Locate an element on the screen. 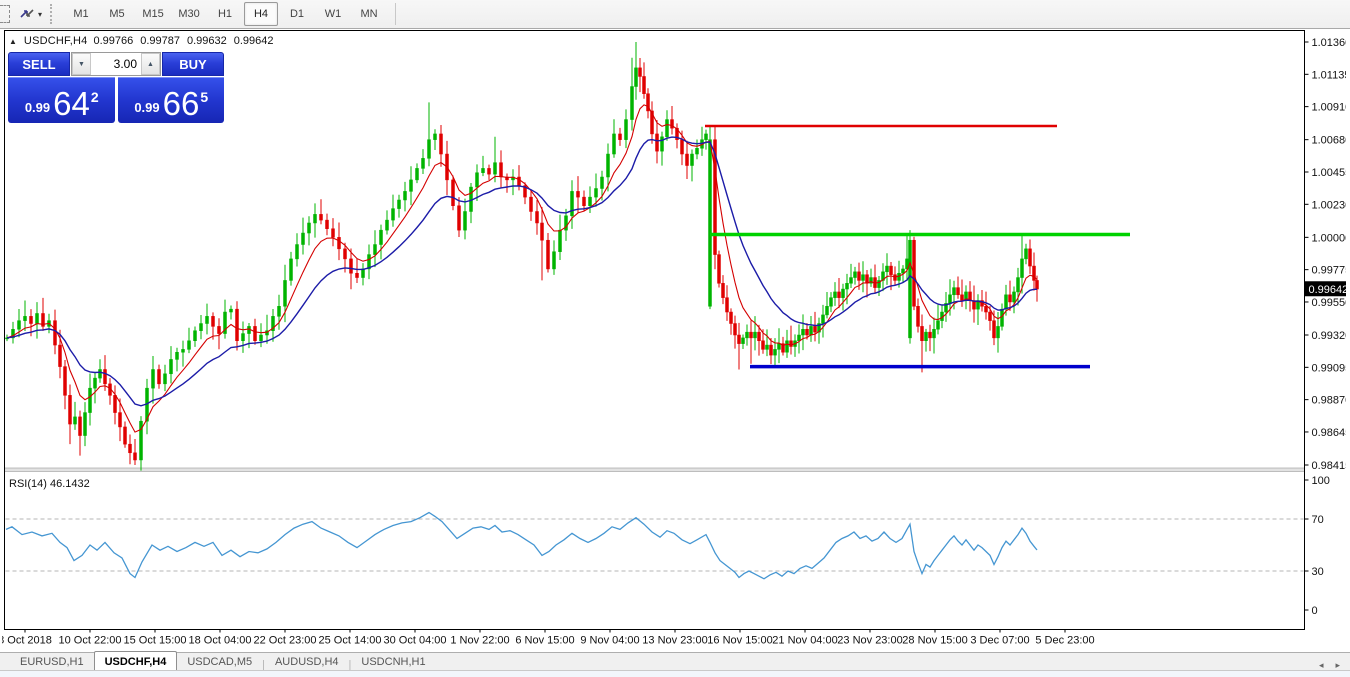 Image resolution: width=1350 pixels, height=677 pixels. timeframe-button-w1: W1 is located at coordinates (333, 14).